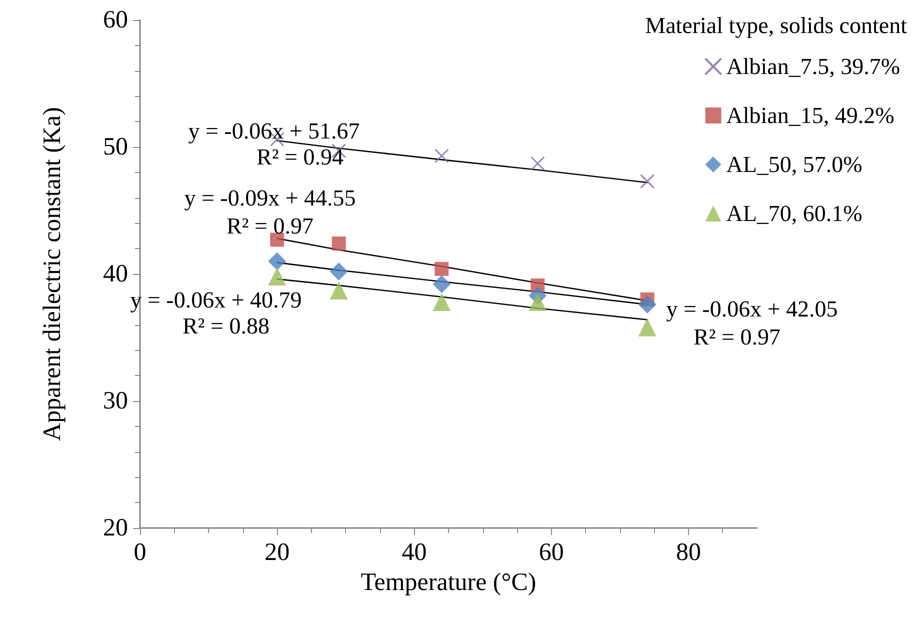 The width and height of the screenshot is (915, 619). What do you see at coordinates (226, 326) in the screenshot?
I see `annotation: R² = 0.88` at bounding box center [226, 326].